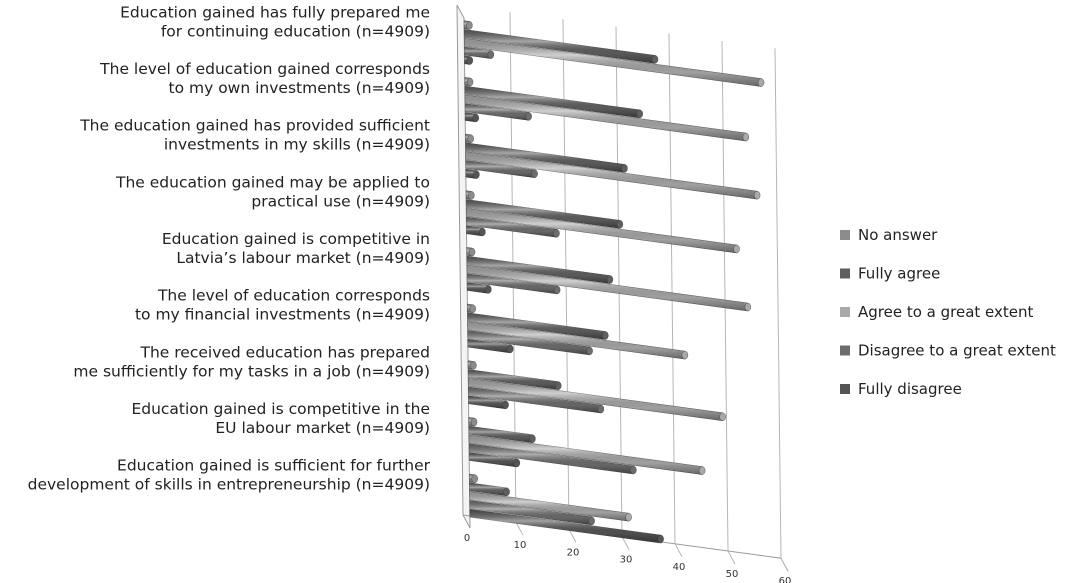 The height and width of the screenshot is (583, 1073). Describe the element at coordinates (845, 389) in the screenshot. I see `legend-swatch` at that location.